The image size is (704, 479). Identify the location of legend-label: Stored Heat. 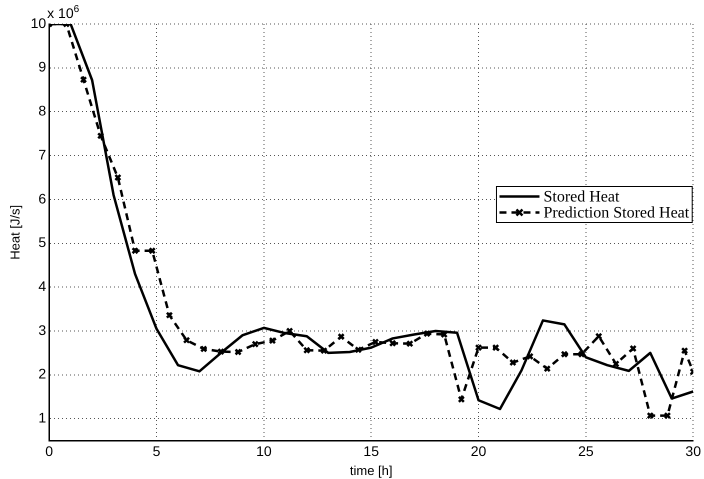
(581, 197).